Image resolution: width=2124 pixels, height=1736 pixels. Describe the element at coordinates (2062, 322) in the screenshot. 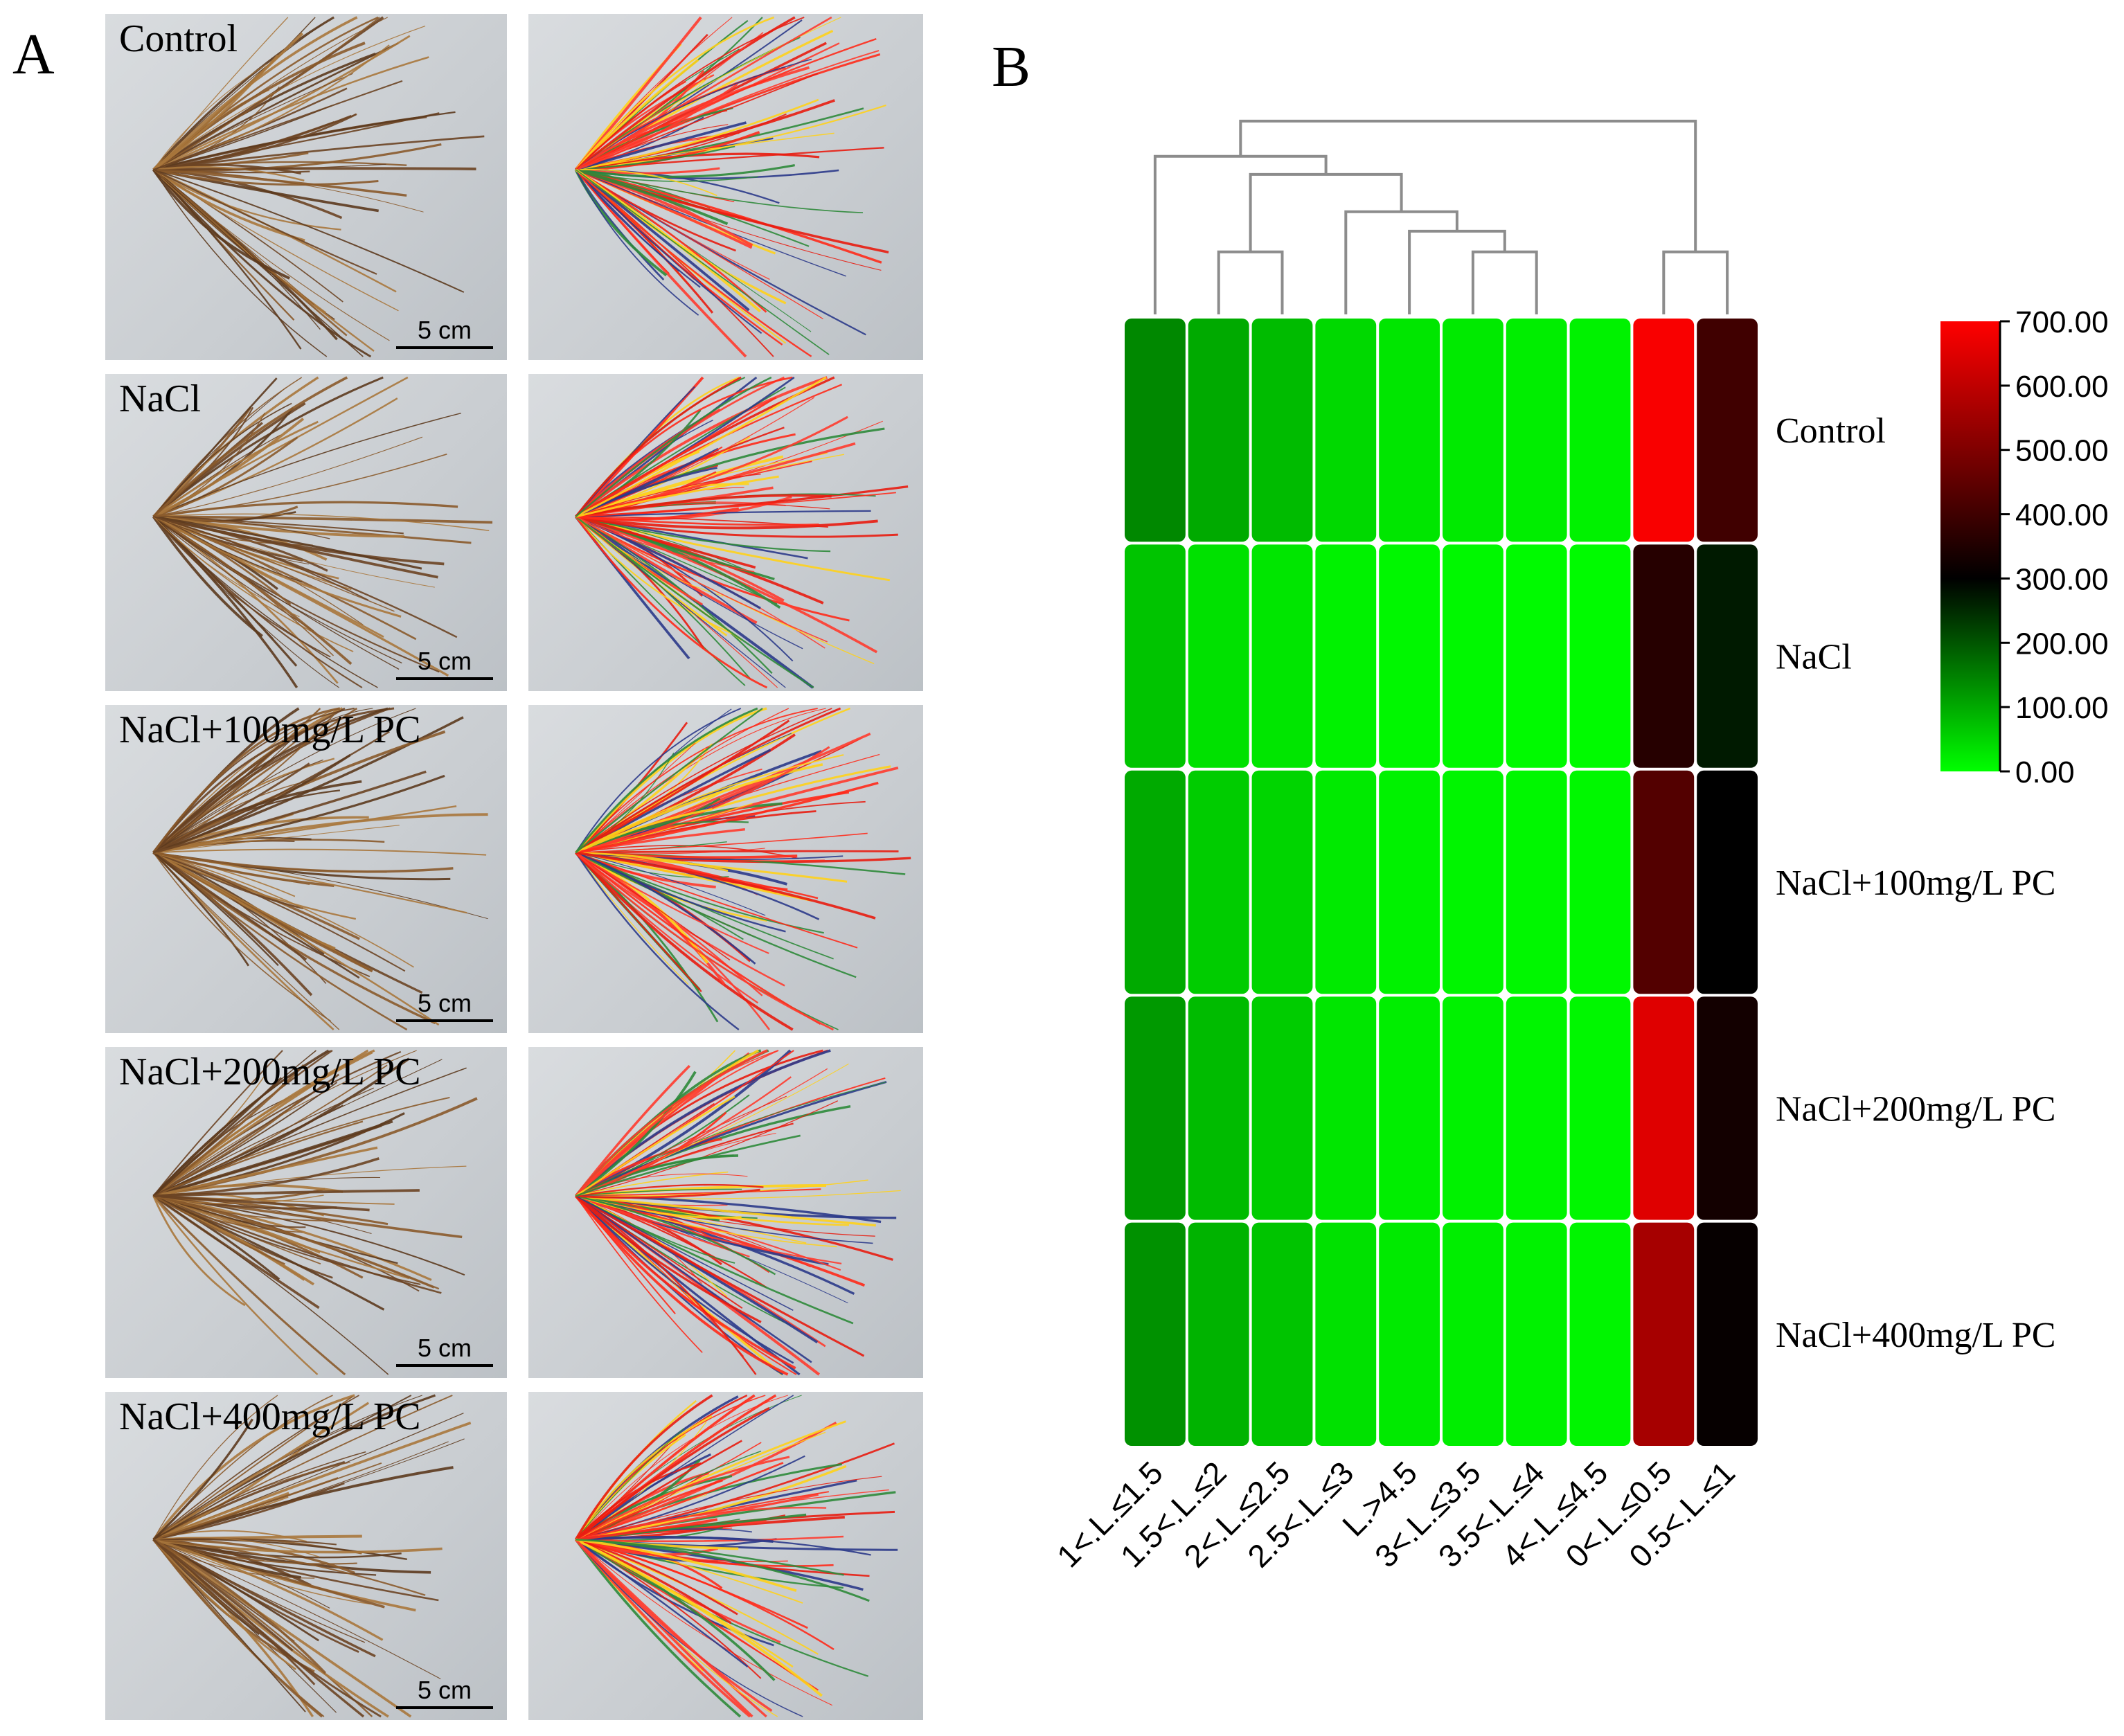

I see `colorbar-tick-label: 700.00` at that location.